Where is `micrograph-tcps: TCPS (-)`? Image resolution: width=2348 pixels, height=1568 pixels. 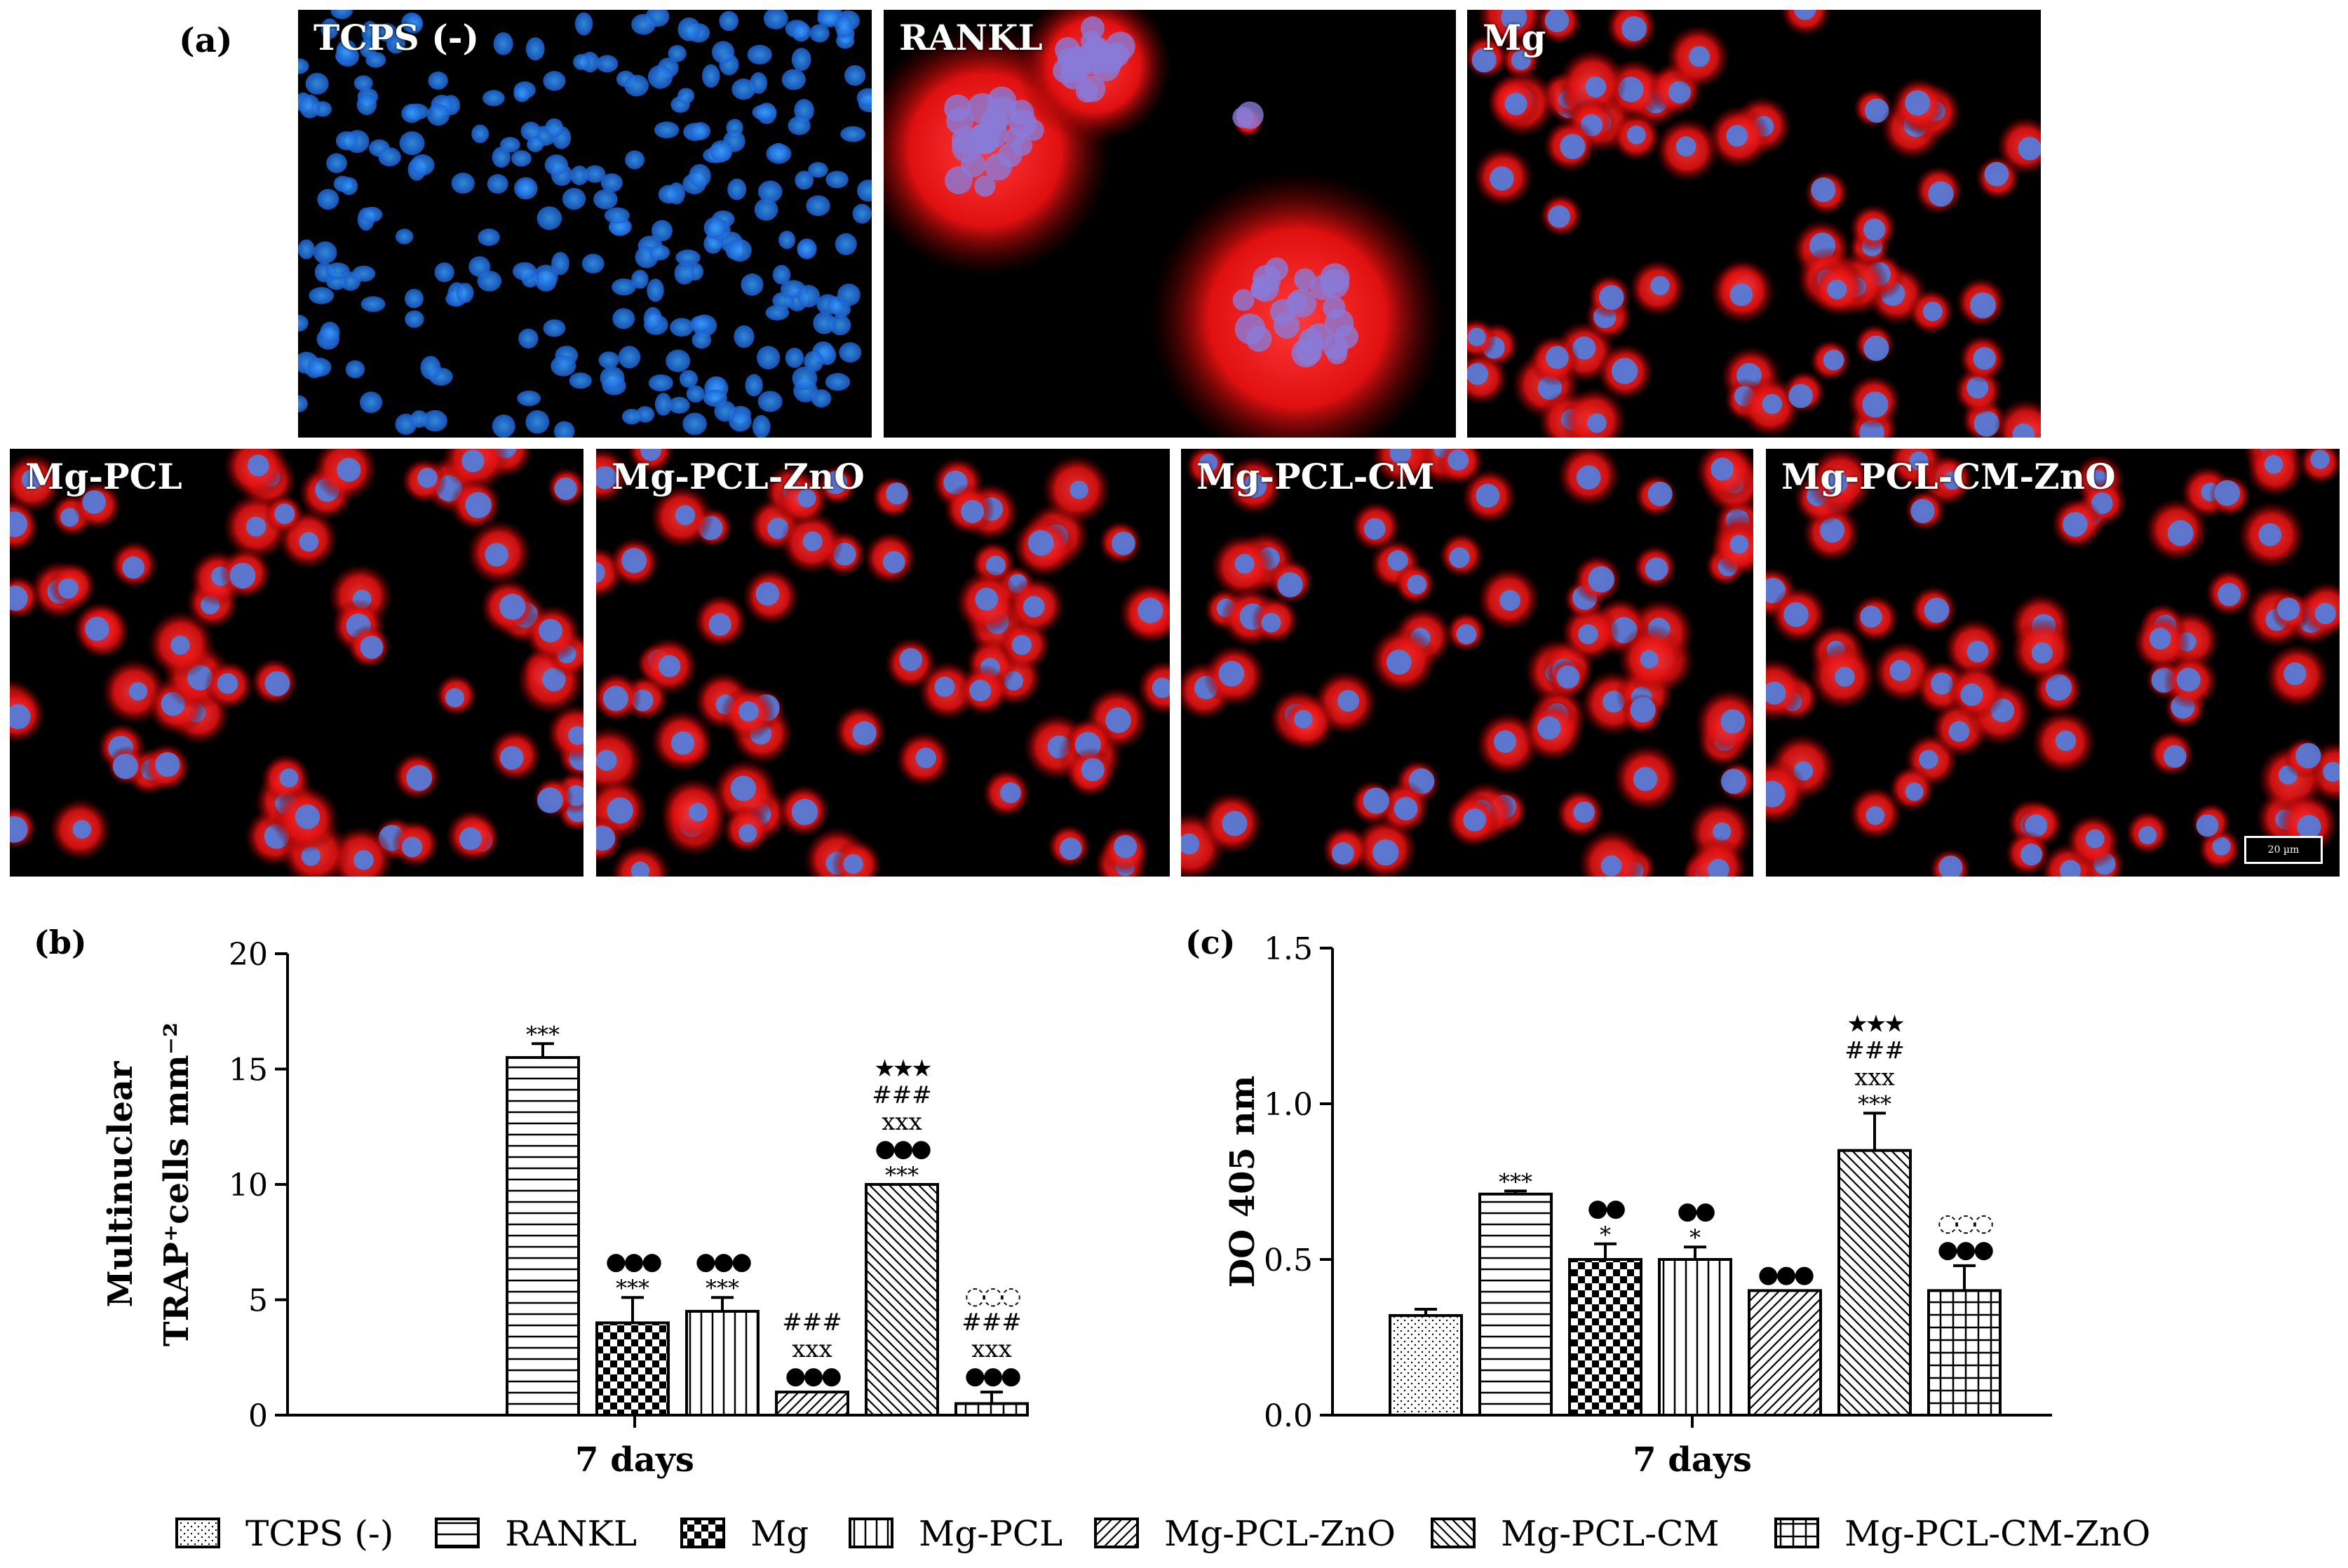
micrograph-tcps: TCPS (-) is located at coordinates (585, 224).